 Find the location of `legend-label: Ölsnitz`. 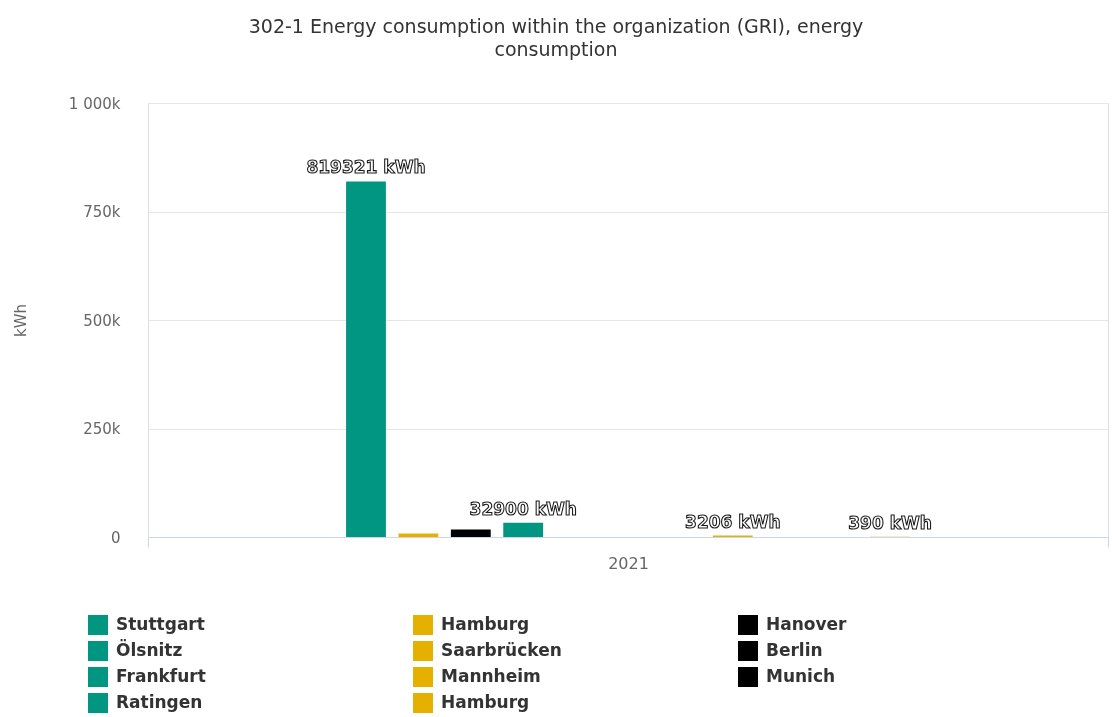

legend-label: Ölsnitz is located at coordinates (149, 649).